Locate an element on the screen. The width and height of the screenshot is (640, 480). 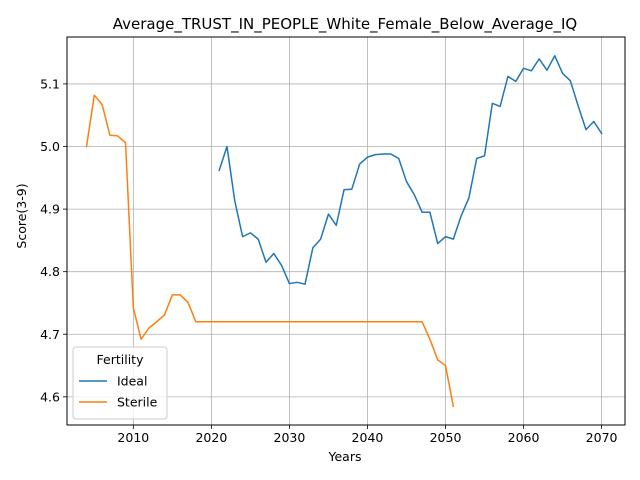
y-tick-label: 5.0 is located at coordinates (50, 146).